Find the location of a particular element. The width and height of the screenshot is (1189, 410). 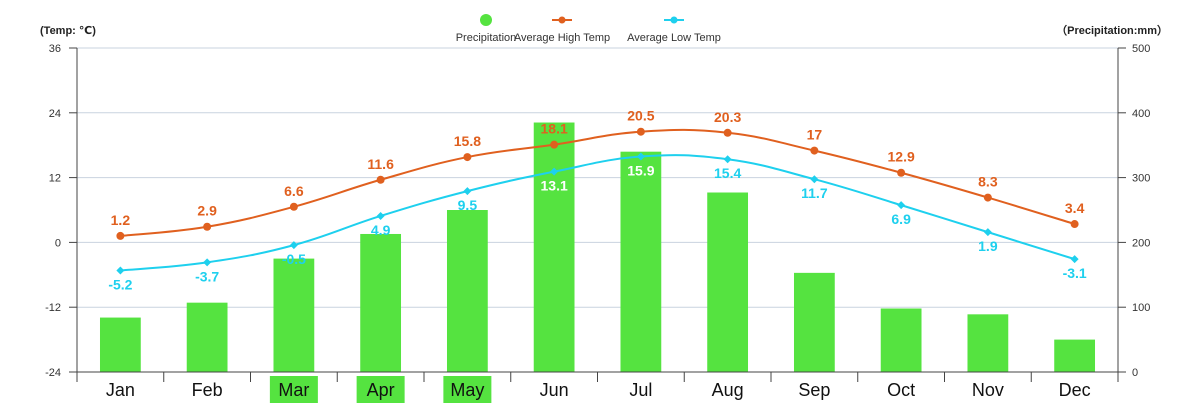

low-temp-label: 9.5 is located at coordinates (468, 205).